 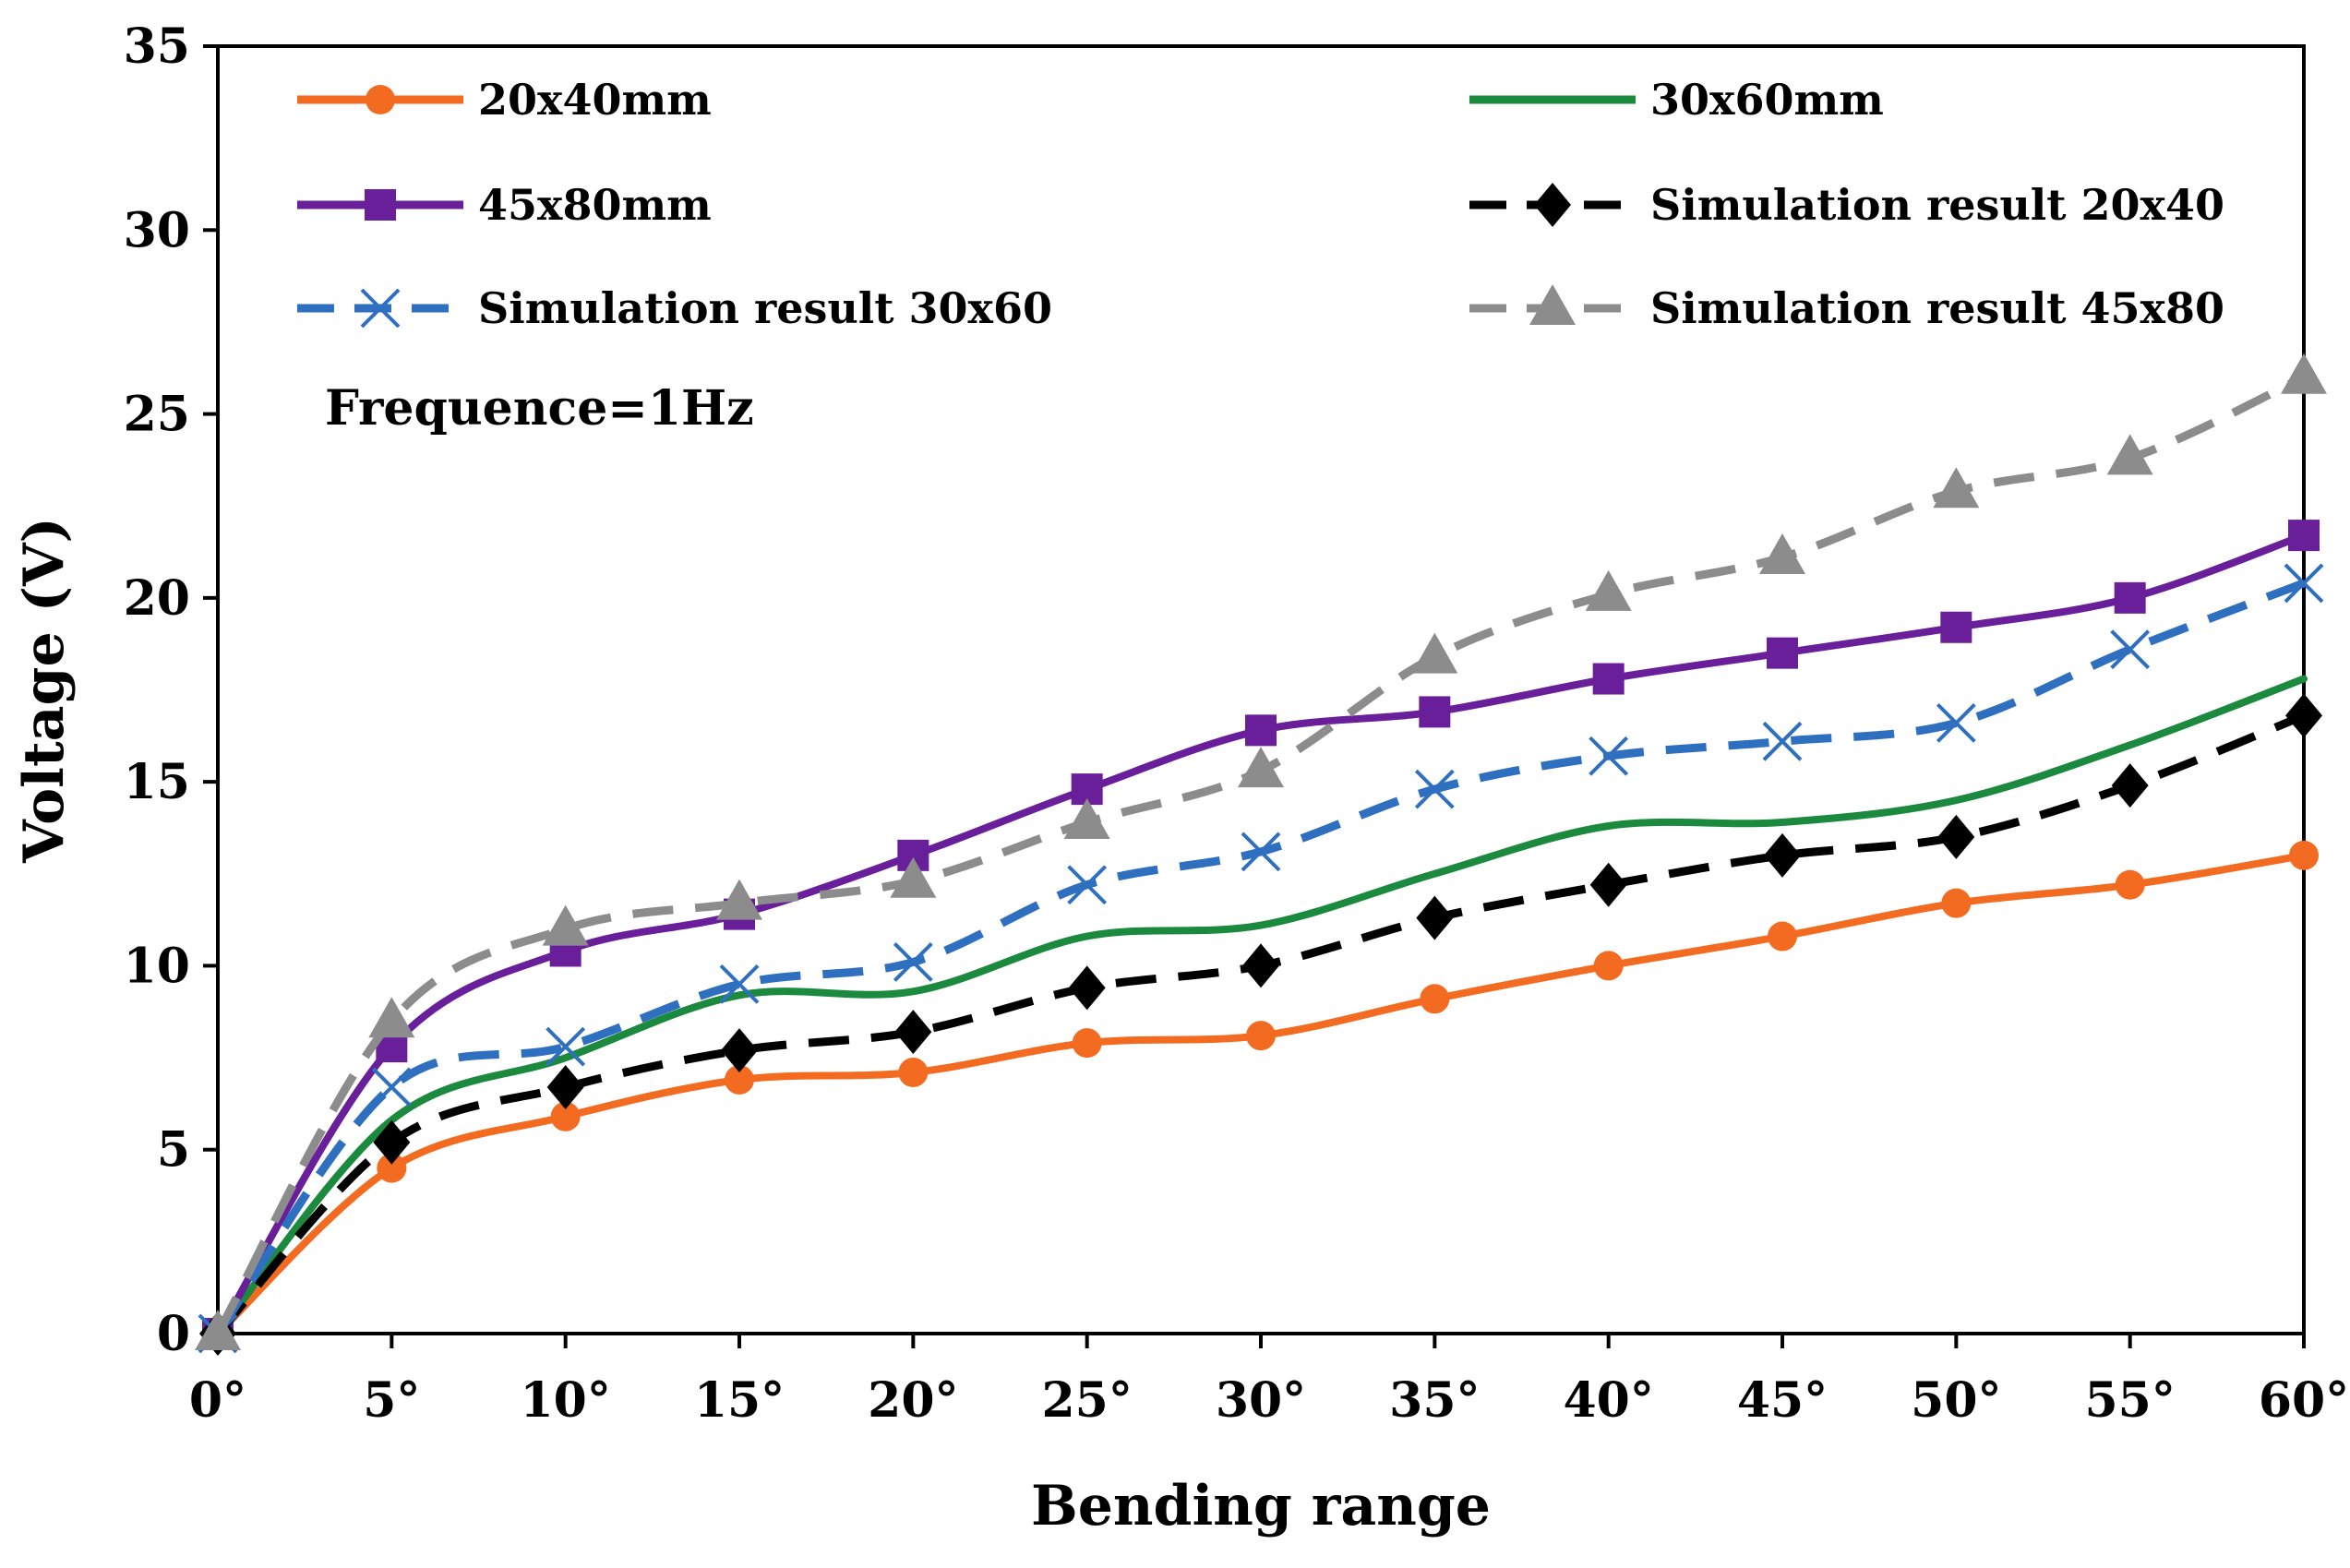 I want to click on y-tick-label: 10, so click(x=157, y=966).